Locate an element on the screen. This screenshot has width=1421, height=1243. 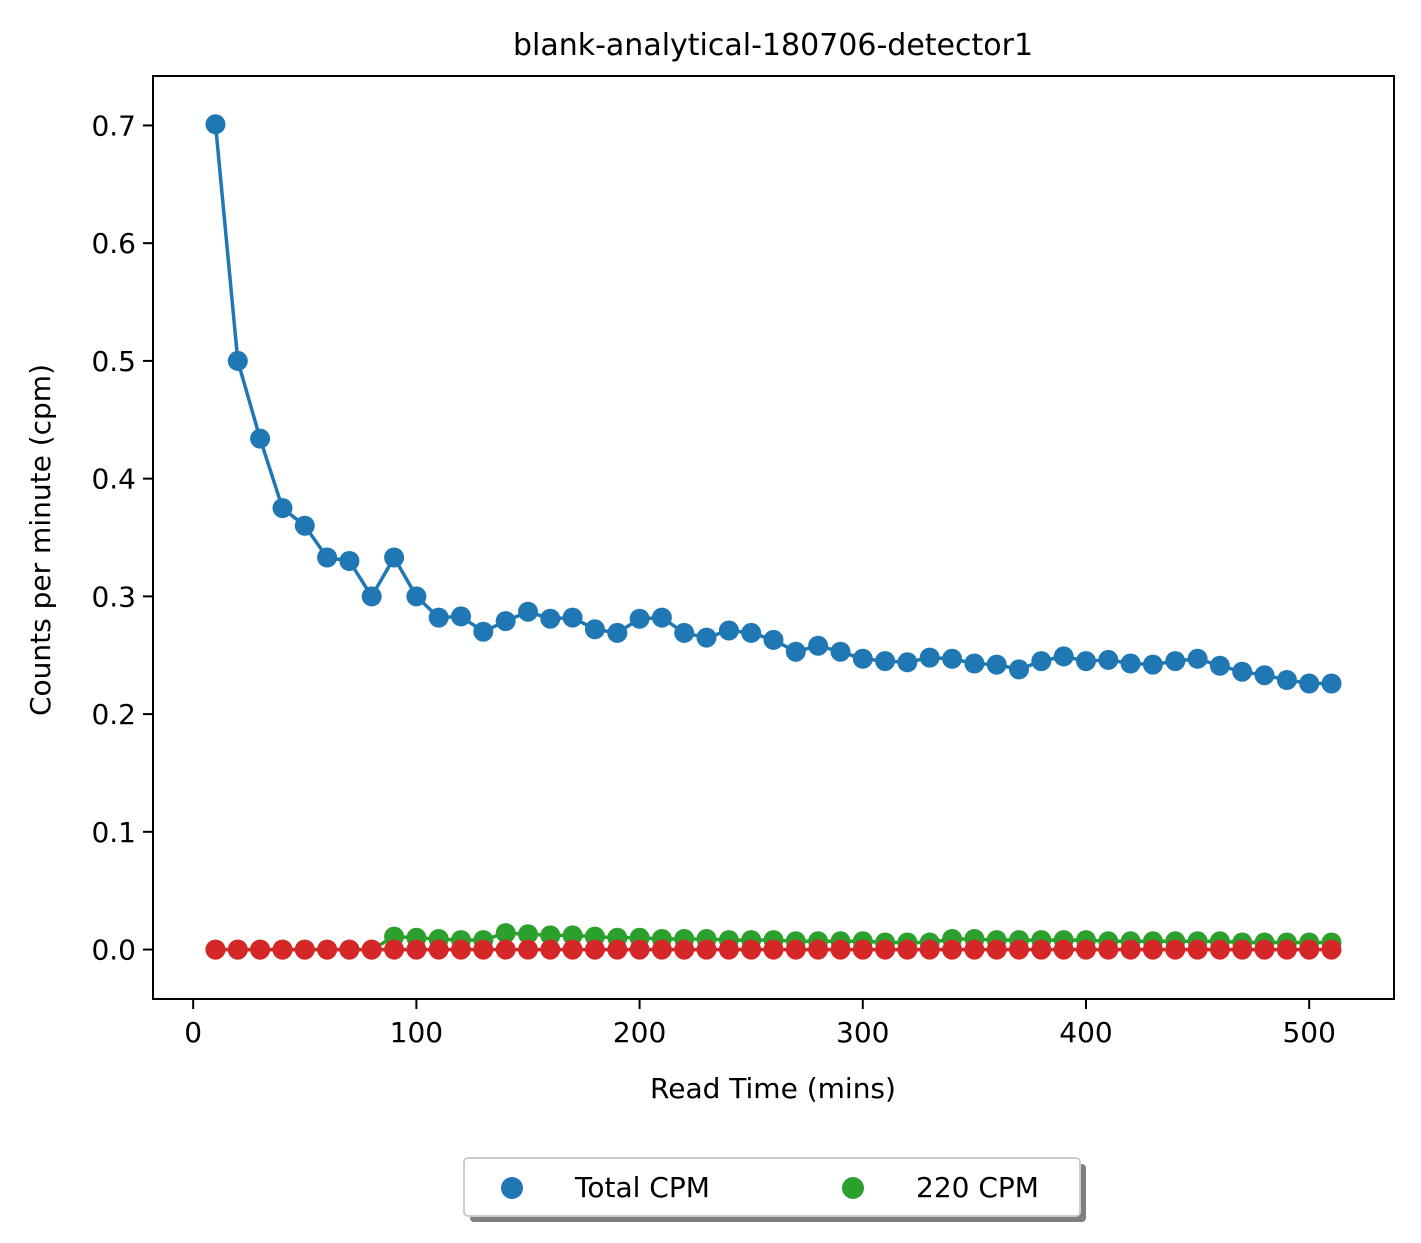
x-tick-label: 300 is located at coordinates (862, 1032).